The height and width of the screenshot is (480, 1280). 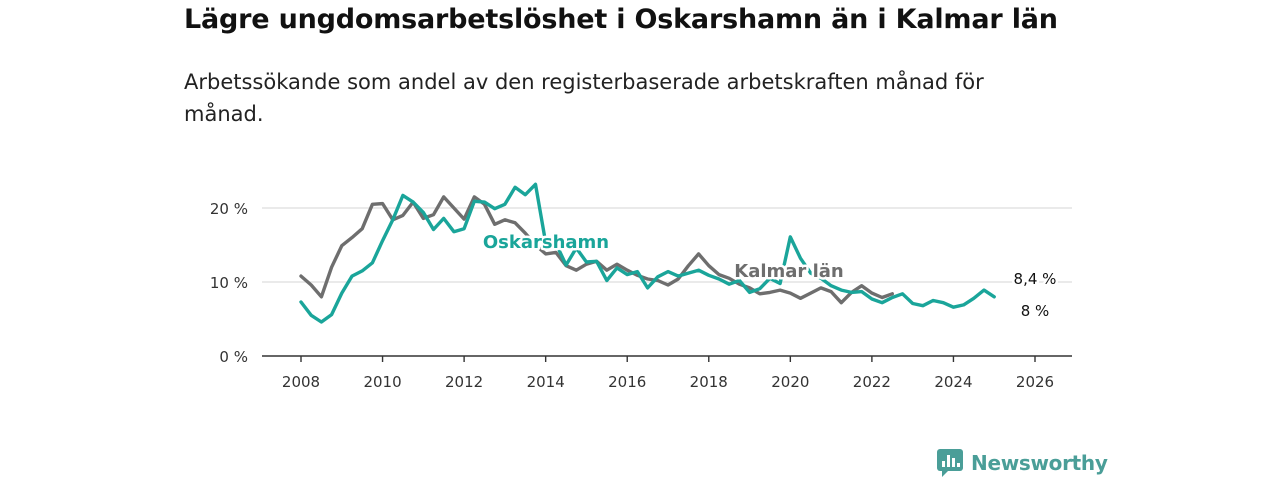 What do you see at coordinates (1035, 382) in the screenshot?
I see `x-tick-label: 2026` at bounding box center [1035, 382].